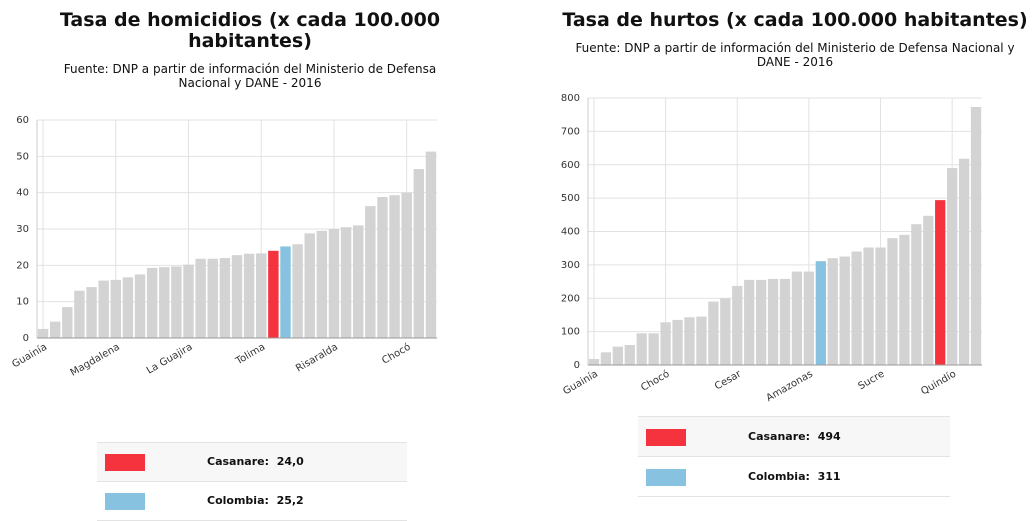 The width and height of the screenshot is (1034, 521). I want to click on y-tick-label: 600, so click(570, 165).